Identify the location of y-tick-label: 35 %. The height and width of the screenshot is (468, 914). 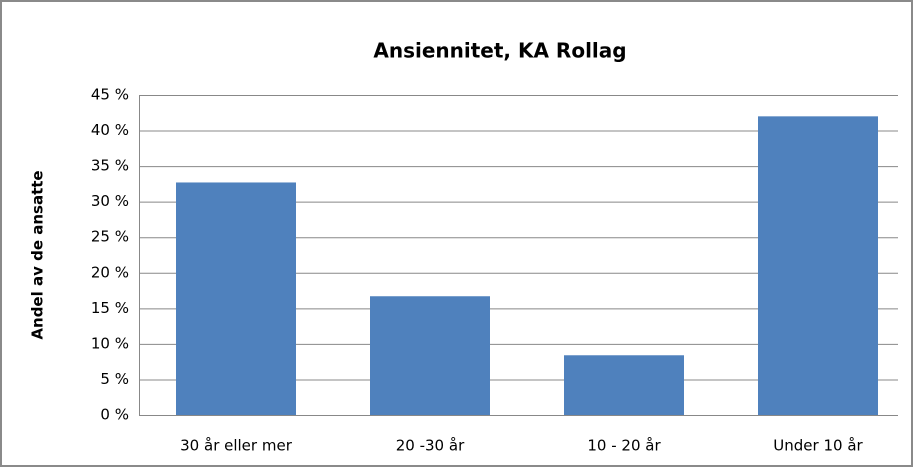
(110, 166).